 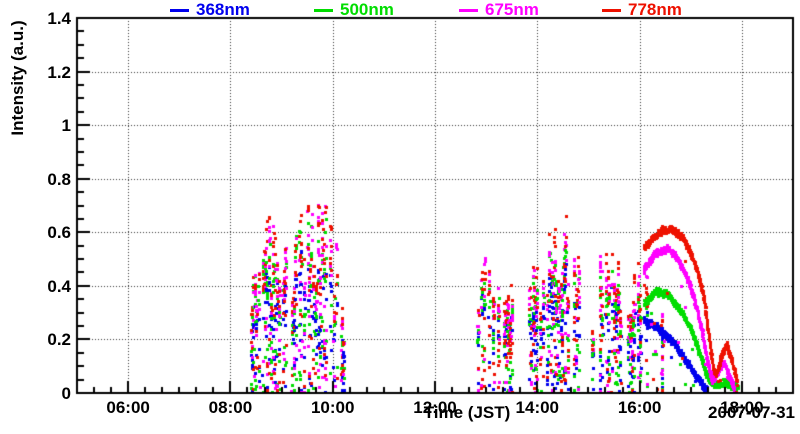 What do you see at coordinates (59, 18) in the screenshot?
I see `y-tick-label: 1.4` at bounding box center [59, 18].